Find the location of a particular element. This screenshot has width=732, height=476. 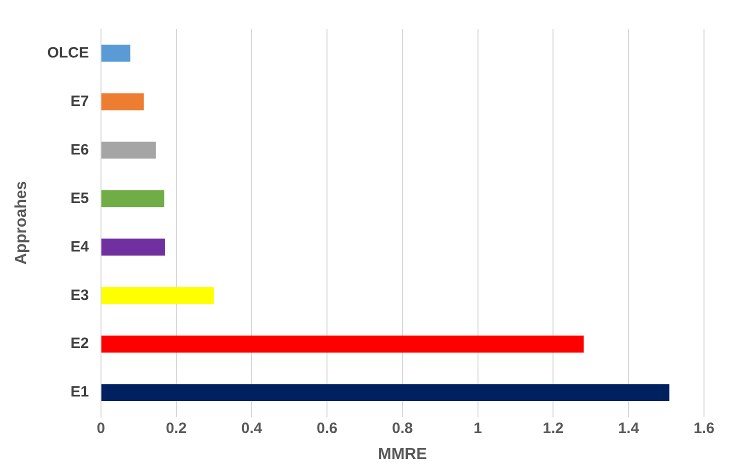

x-tick-label: 0.8 is located at coordinates (402, 428).